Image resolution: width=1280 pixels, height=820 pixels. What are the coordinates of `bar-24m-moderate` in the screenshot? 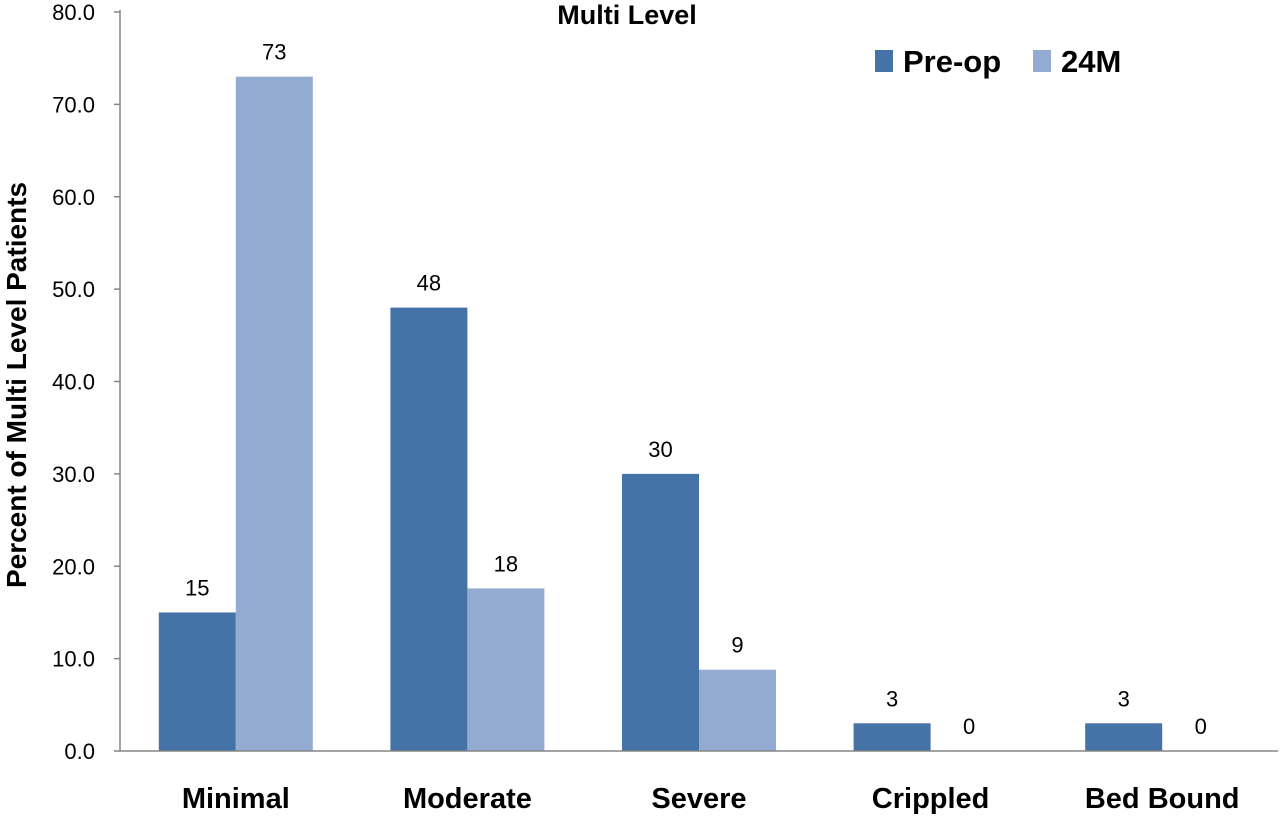 It's located at (506, 669).